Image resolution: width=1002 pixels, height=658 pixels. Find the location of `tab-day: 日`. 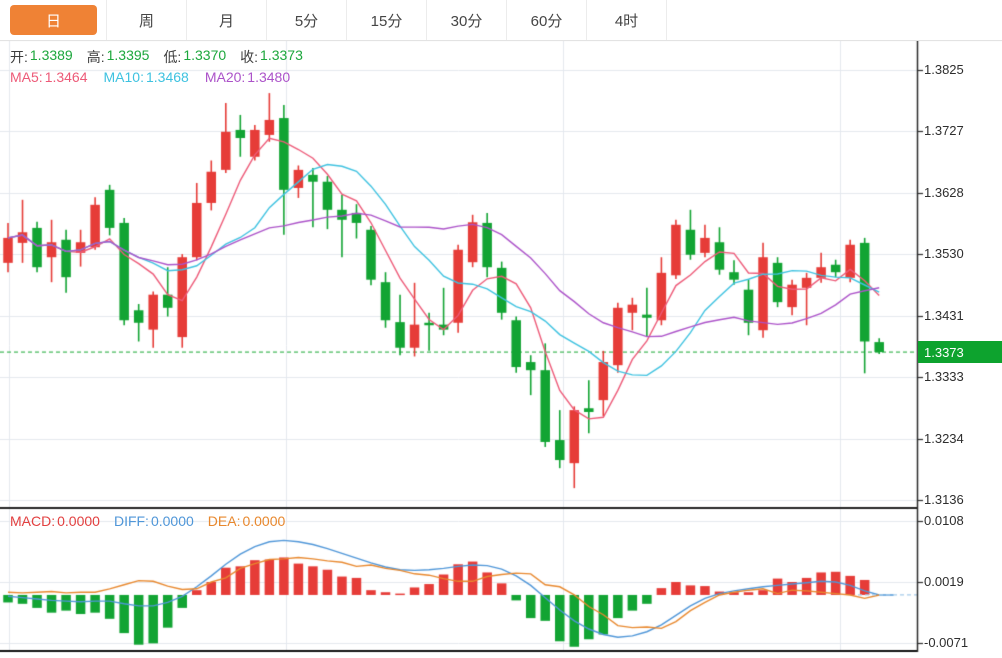

tab-day: 日 is located at coordinates (53, 20).